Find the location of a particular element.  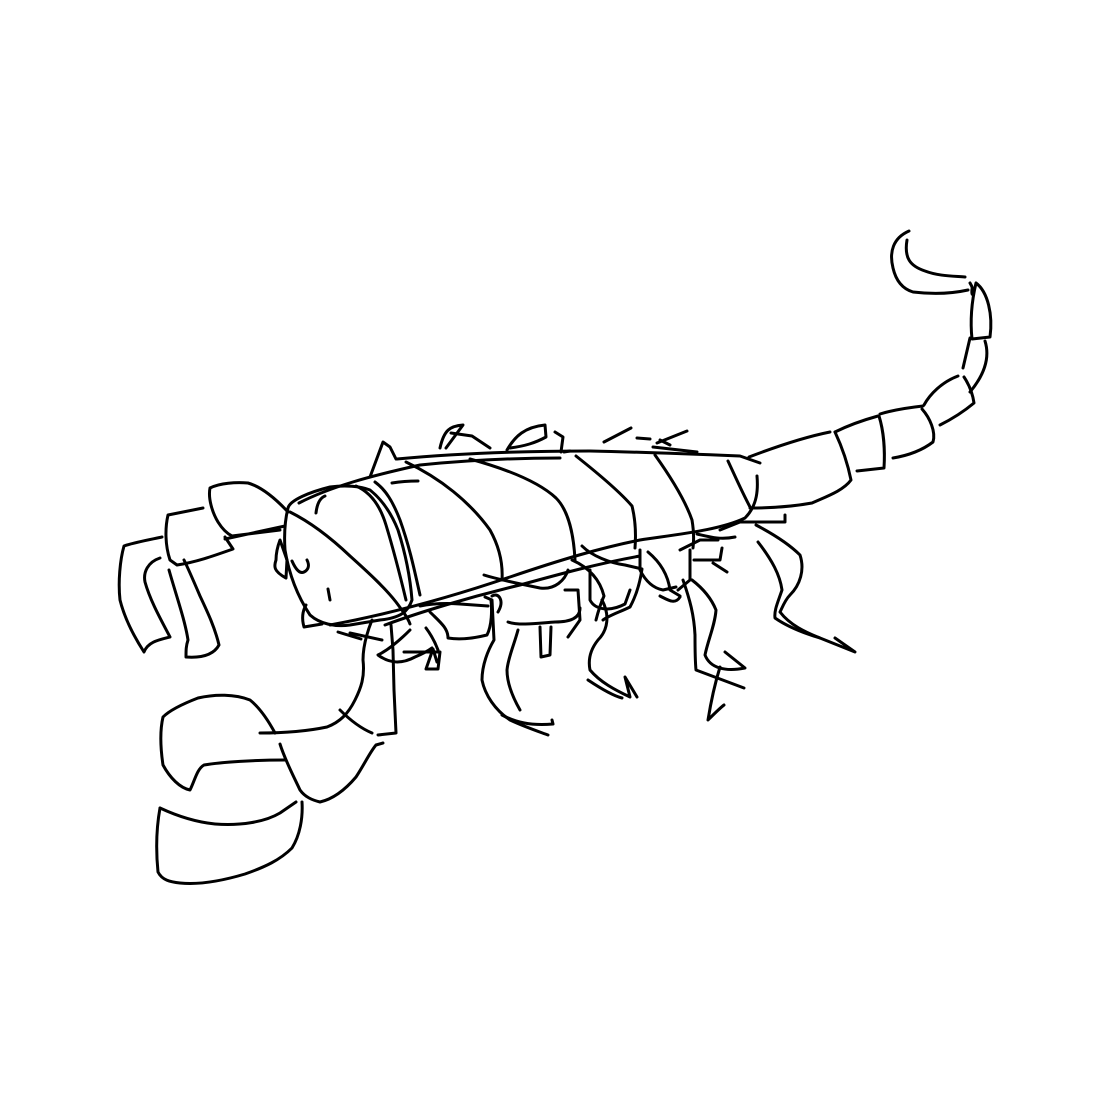

head is located at coordinates (347, 560).